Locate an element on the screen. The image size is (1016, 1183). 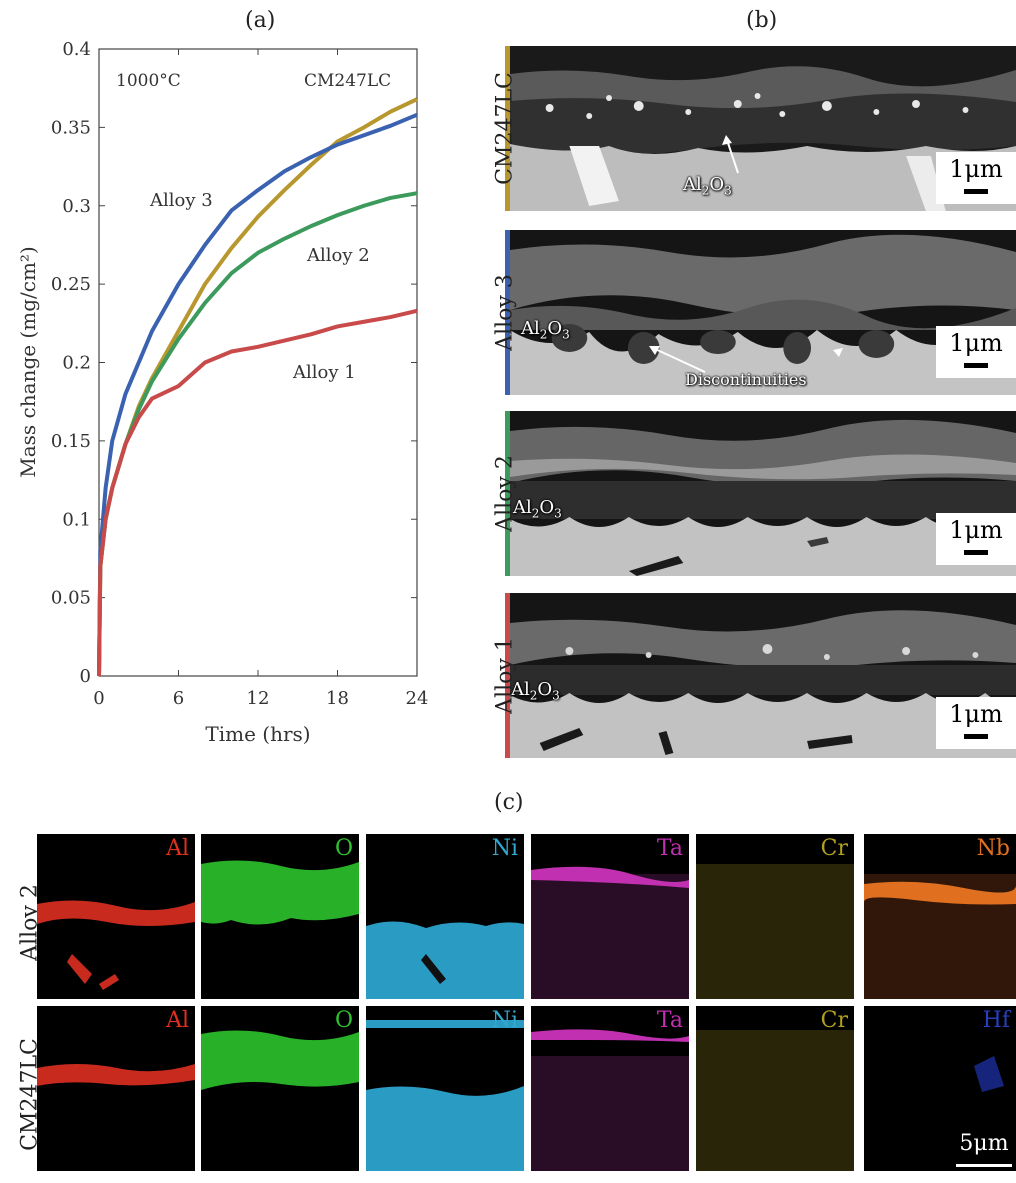
y-tick-label: 0.25 is located at coordinates (71, 284).